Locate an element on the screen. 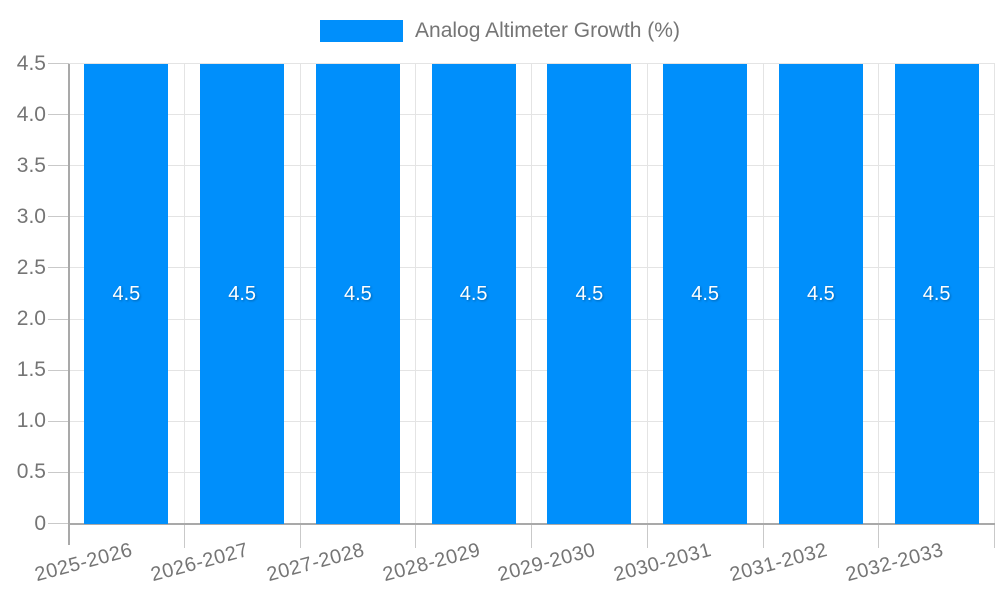  legend-swatch is located at coordinates (362, 31).